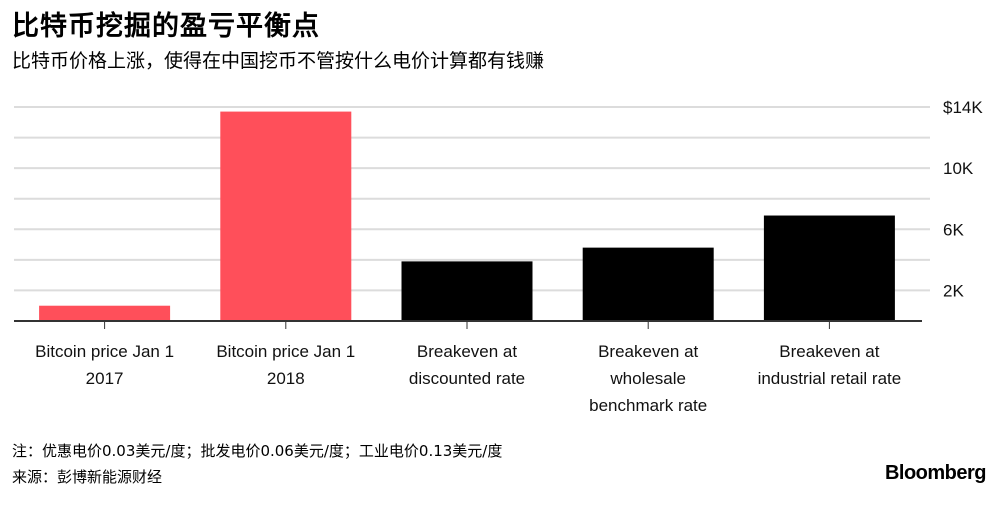 This screenshot has height=518, width=1000. What do you see at coordinates (958, 168) in the screenshot?
I see `y-tick-label: 10K` at bounding box center [958, 168].